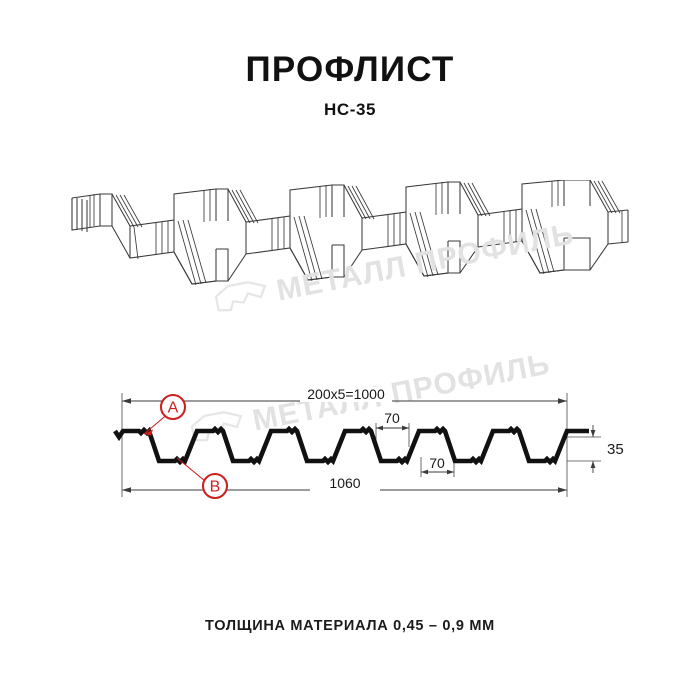  Describe the element at coordinates (615, 449) in the screenshot. I see `dimension-height-label: 35` at that location.